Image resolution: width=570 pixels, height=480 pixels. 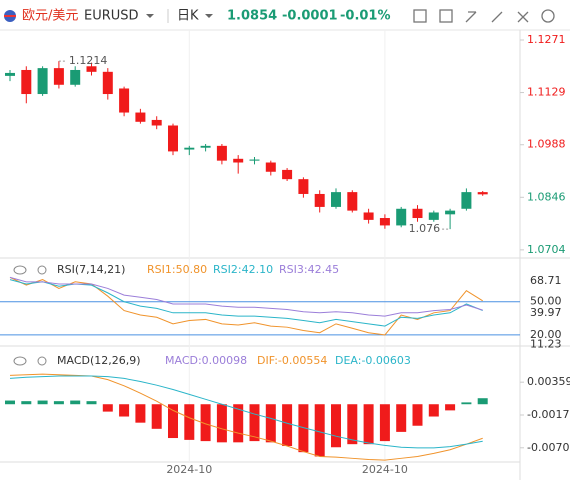 What do you see at coordinates (310, 16) in the screenshot?
I see `change: -0.0001` at bounding box center [310, 16].